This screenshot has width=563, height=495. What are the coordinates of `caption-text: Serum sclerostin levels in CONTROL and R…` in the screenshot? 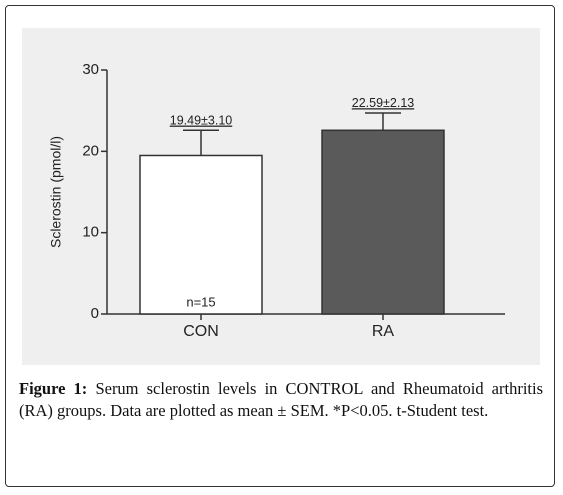 It's located at (281, 399).